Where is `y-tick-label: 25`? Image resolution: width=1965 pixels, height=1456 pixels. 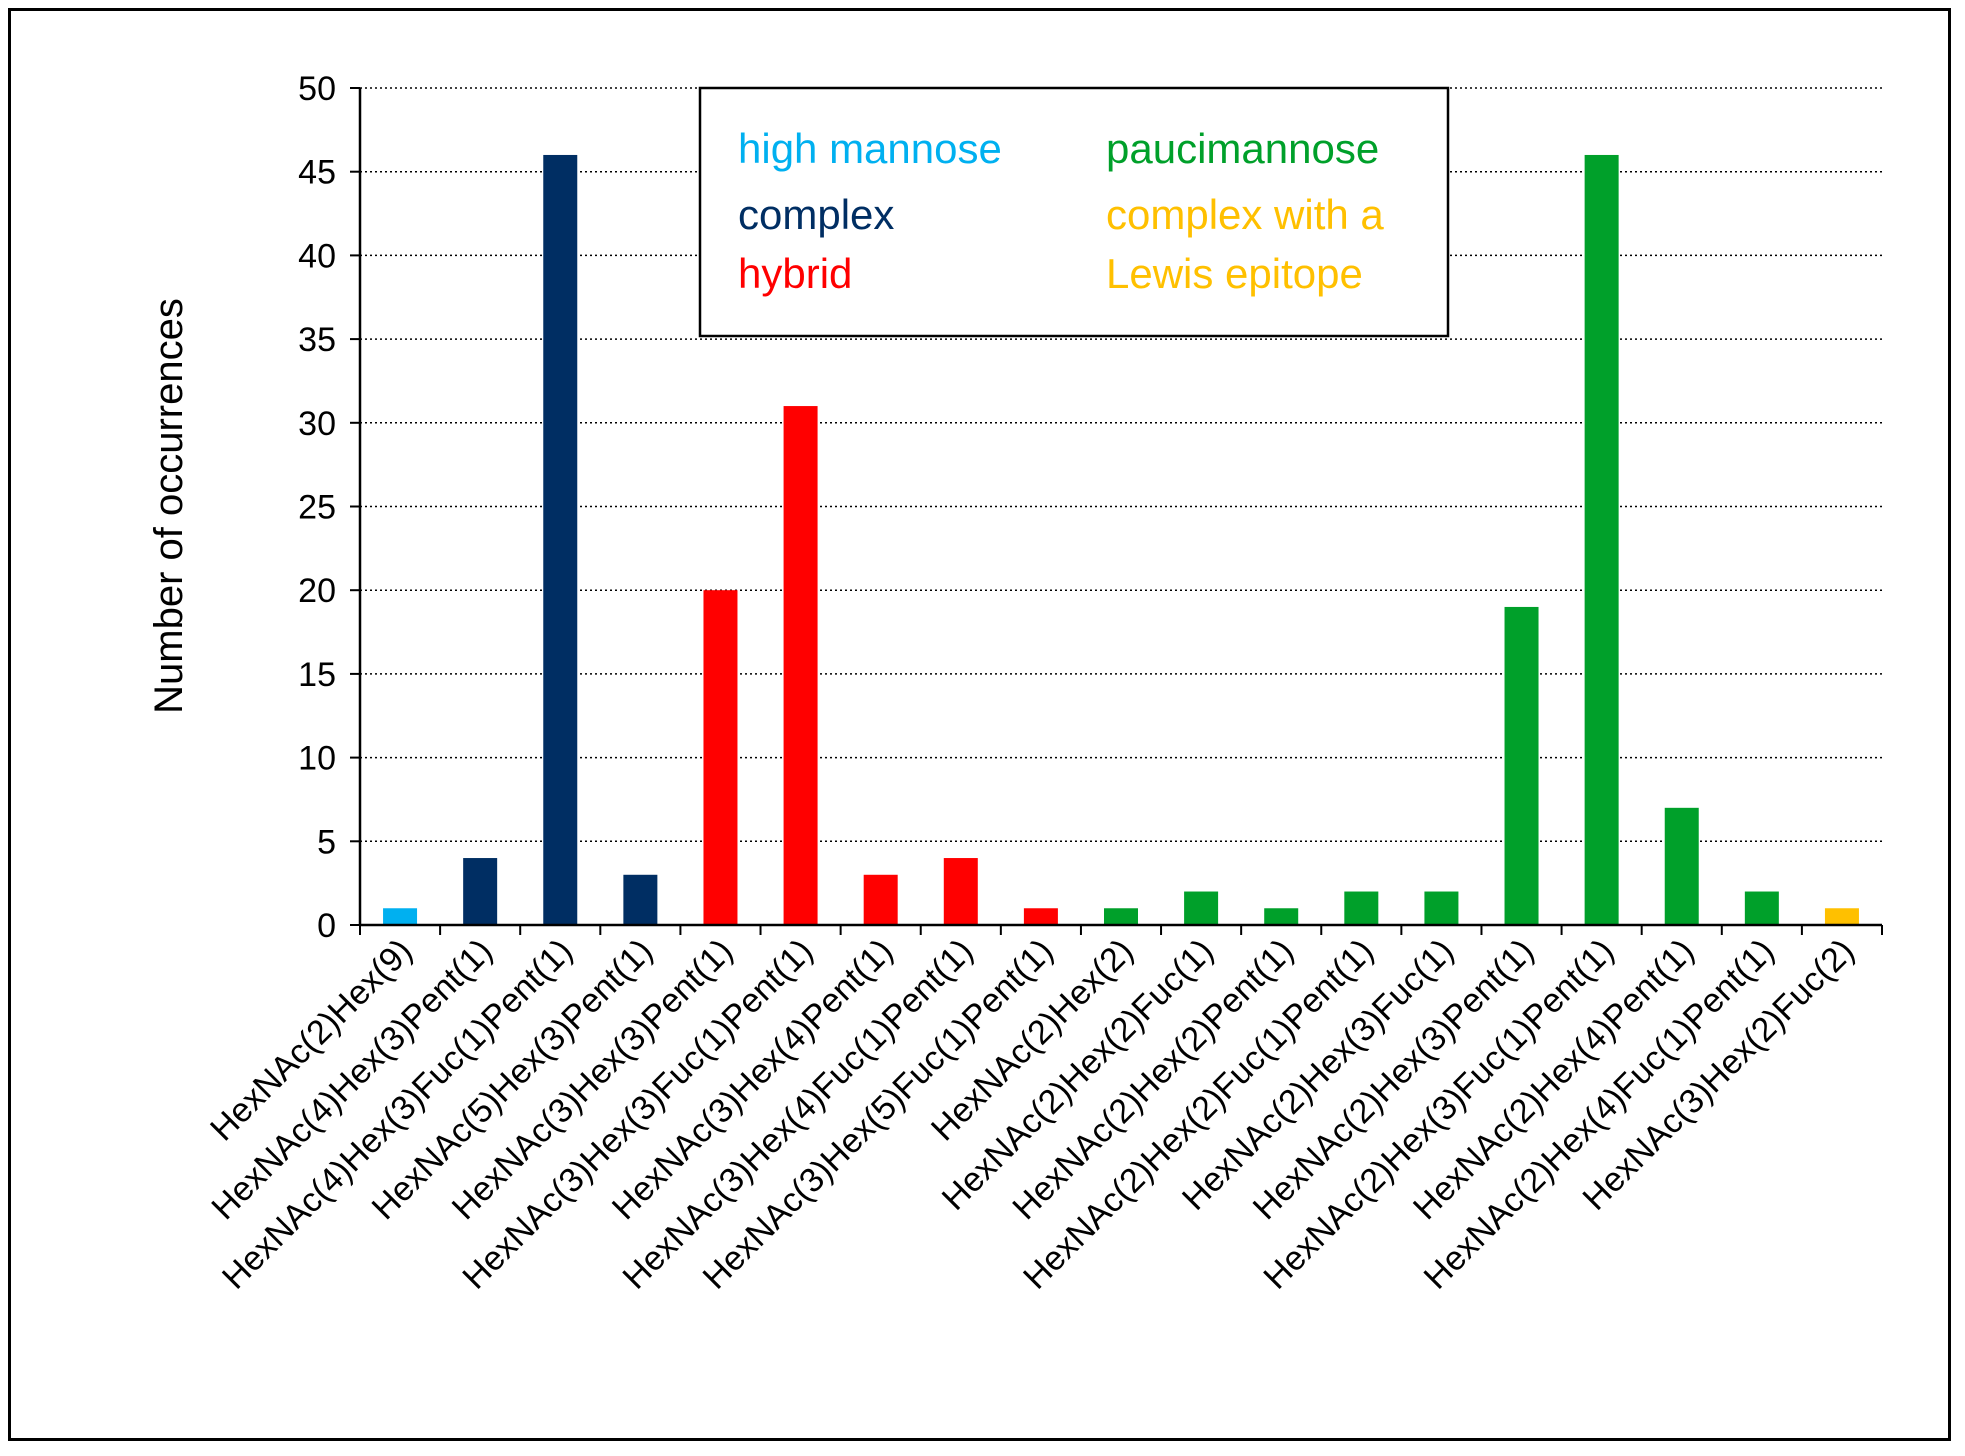 y-tick-label: 25 is located at coordinates (317, 508).